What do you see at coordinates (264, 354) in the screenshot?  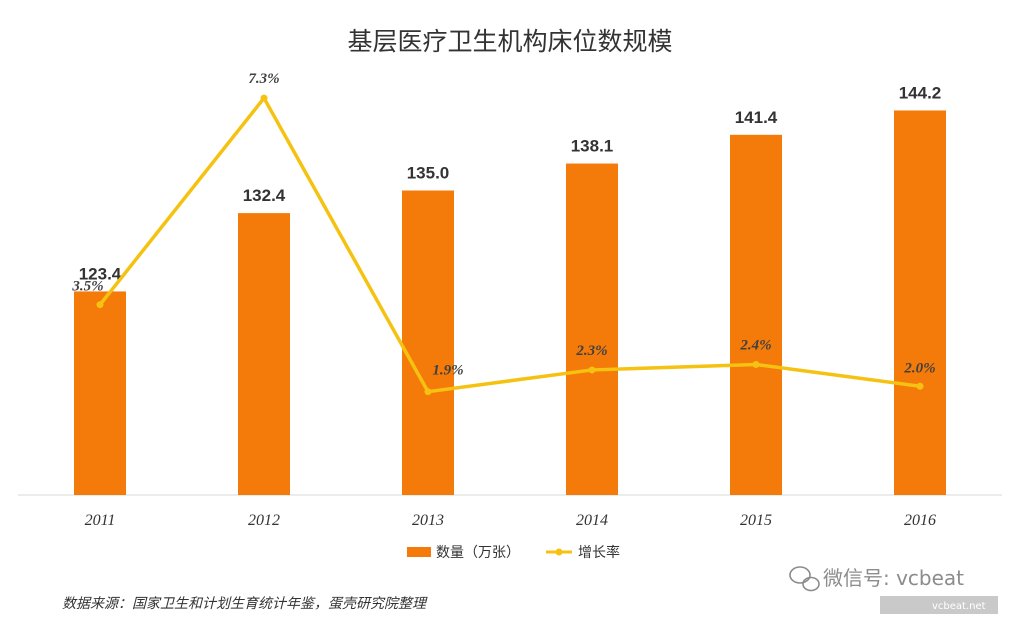 I see `bar-2012` at bounding box center [264, 354].